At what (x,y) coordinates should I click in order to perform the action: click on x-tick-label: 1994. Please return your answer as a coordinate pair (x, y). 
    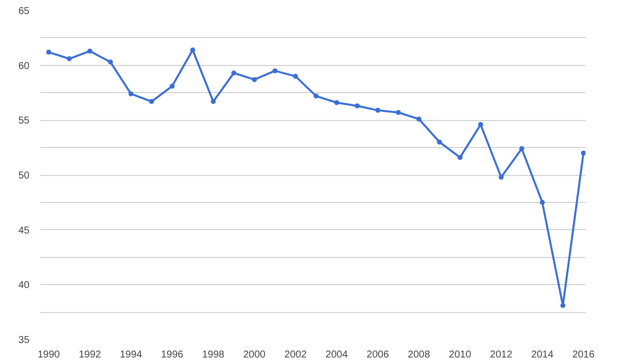
    Looking at the image, I should click on (131, 355).